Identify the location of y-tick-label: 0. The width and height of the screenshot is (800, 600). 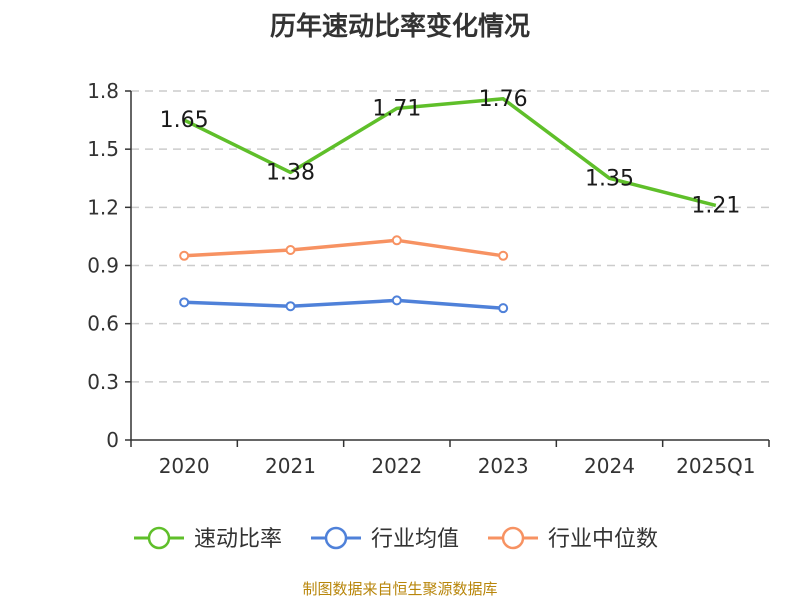
(112, 440).